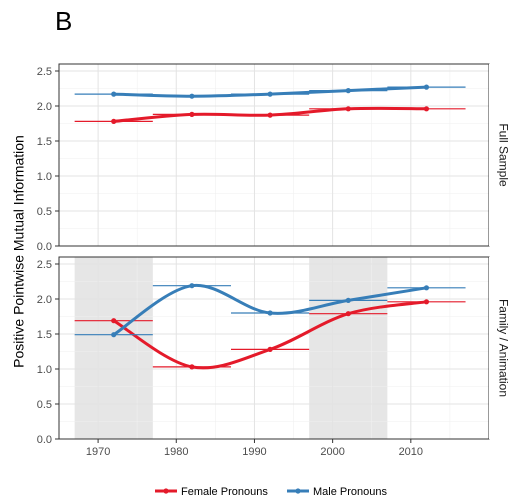 This screenshot has height=503, width=522. What do you see at coordinates (298, 491) in the screenshot?
I see `legend-key-point-male-pronouns` at bounding box center [298, 491].